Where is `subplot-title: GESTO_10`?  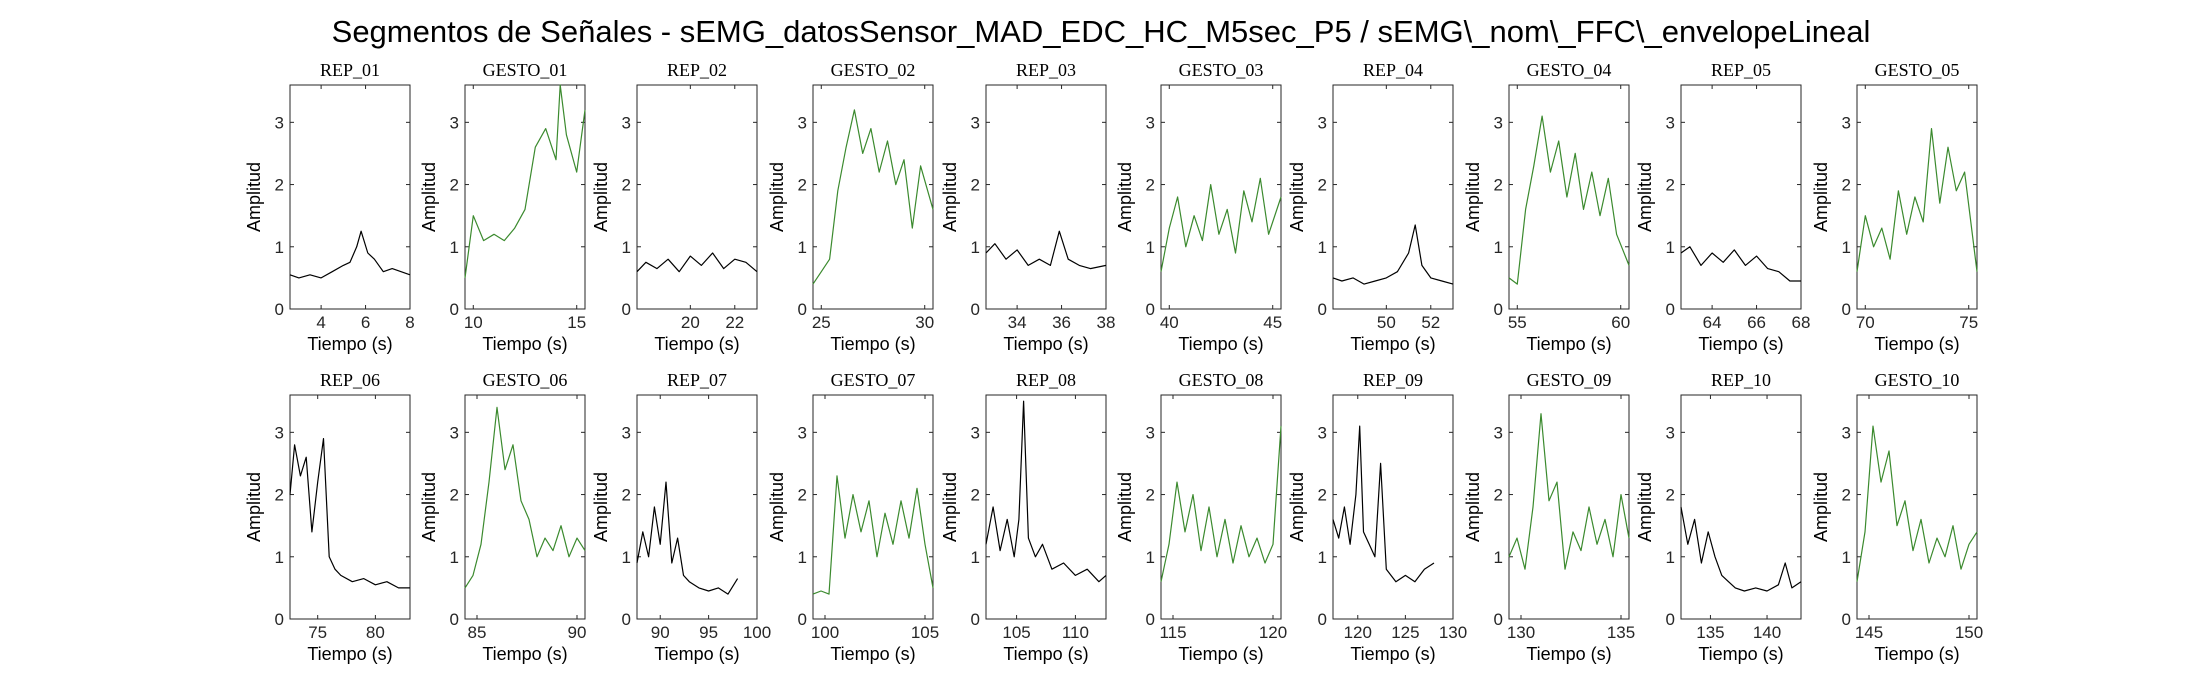
subplot-title: GESTO_10 is located at coordinates (1917, 380).